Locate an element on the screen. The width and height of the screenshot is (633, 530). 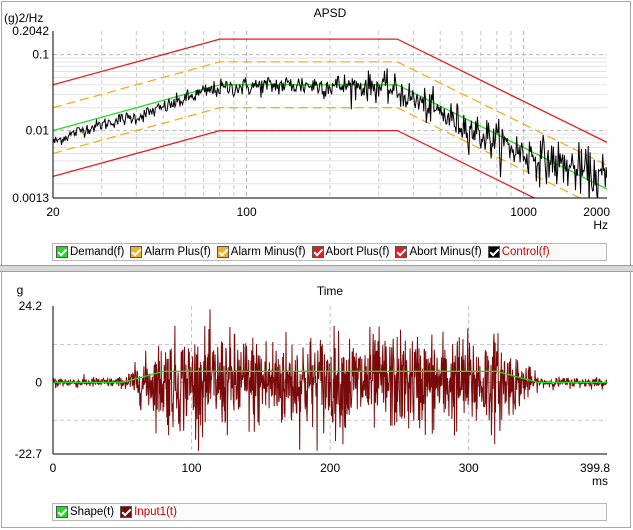
legend-label: Alarm Minus(f) is located at coordinates (268, 252).